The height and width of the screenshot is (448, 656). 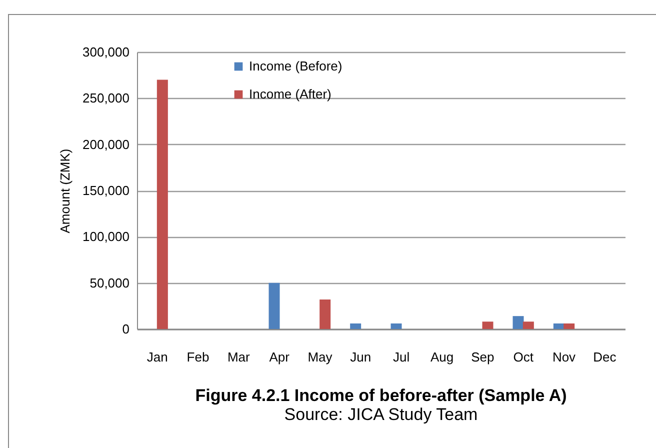 What do you see at coordinates (523, 357) in the screenshot?
I see `x-tick-label: Oct` at bounding box center [523, 357].